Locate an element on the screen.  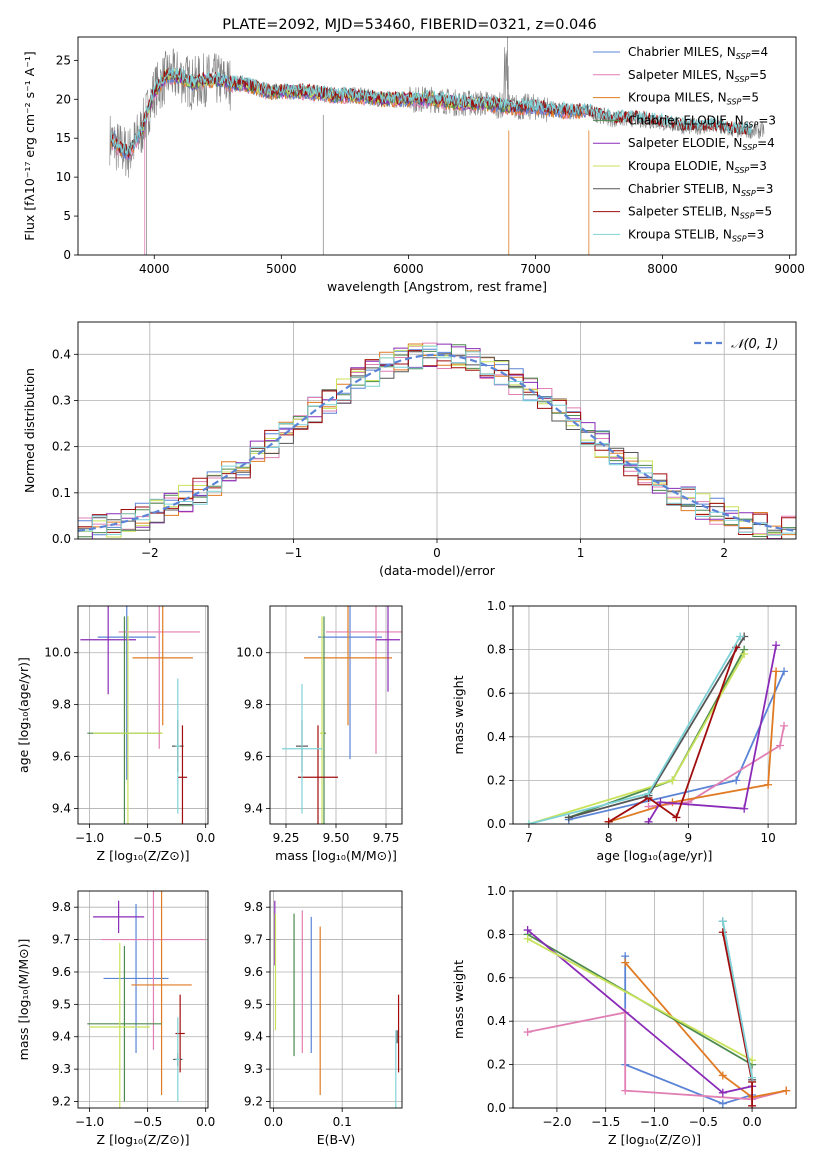
tick-label-x: −1.0 is located at coordinates (89, 1122).